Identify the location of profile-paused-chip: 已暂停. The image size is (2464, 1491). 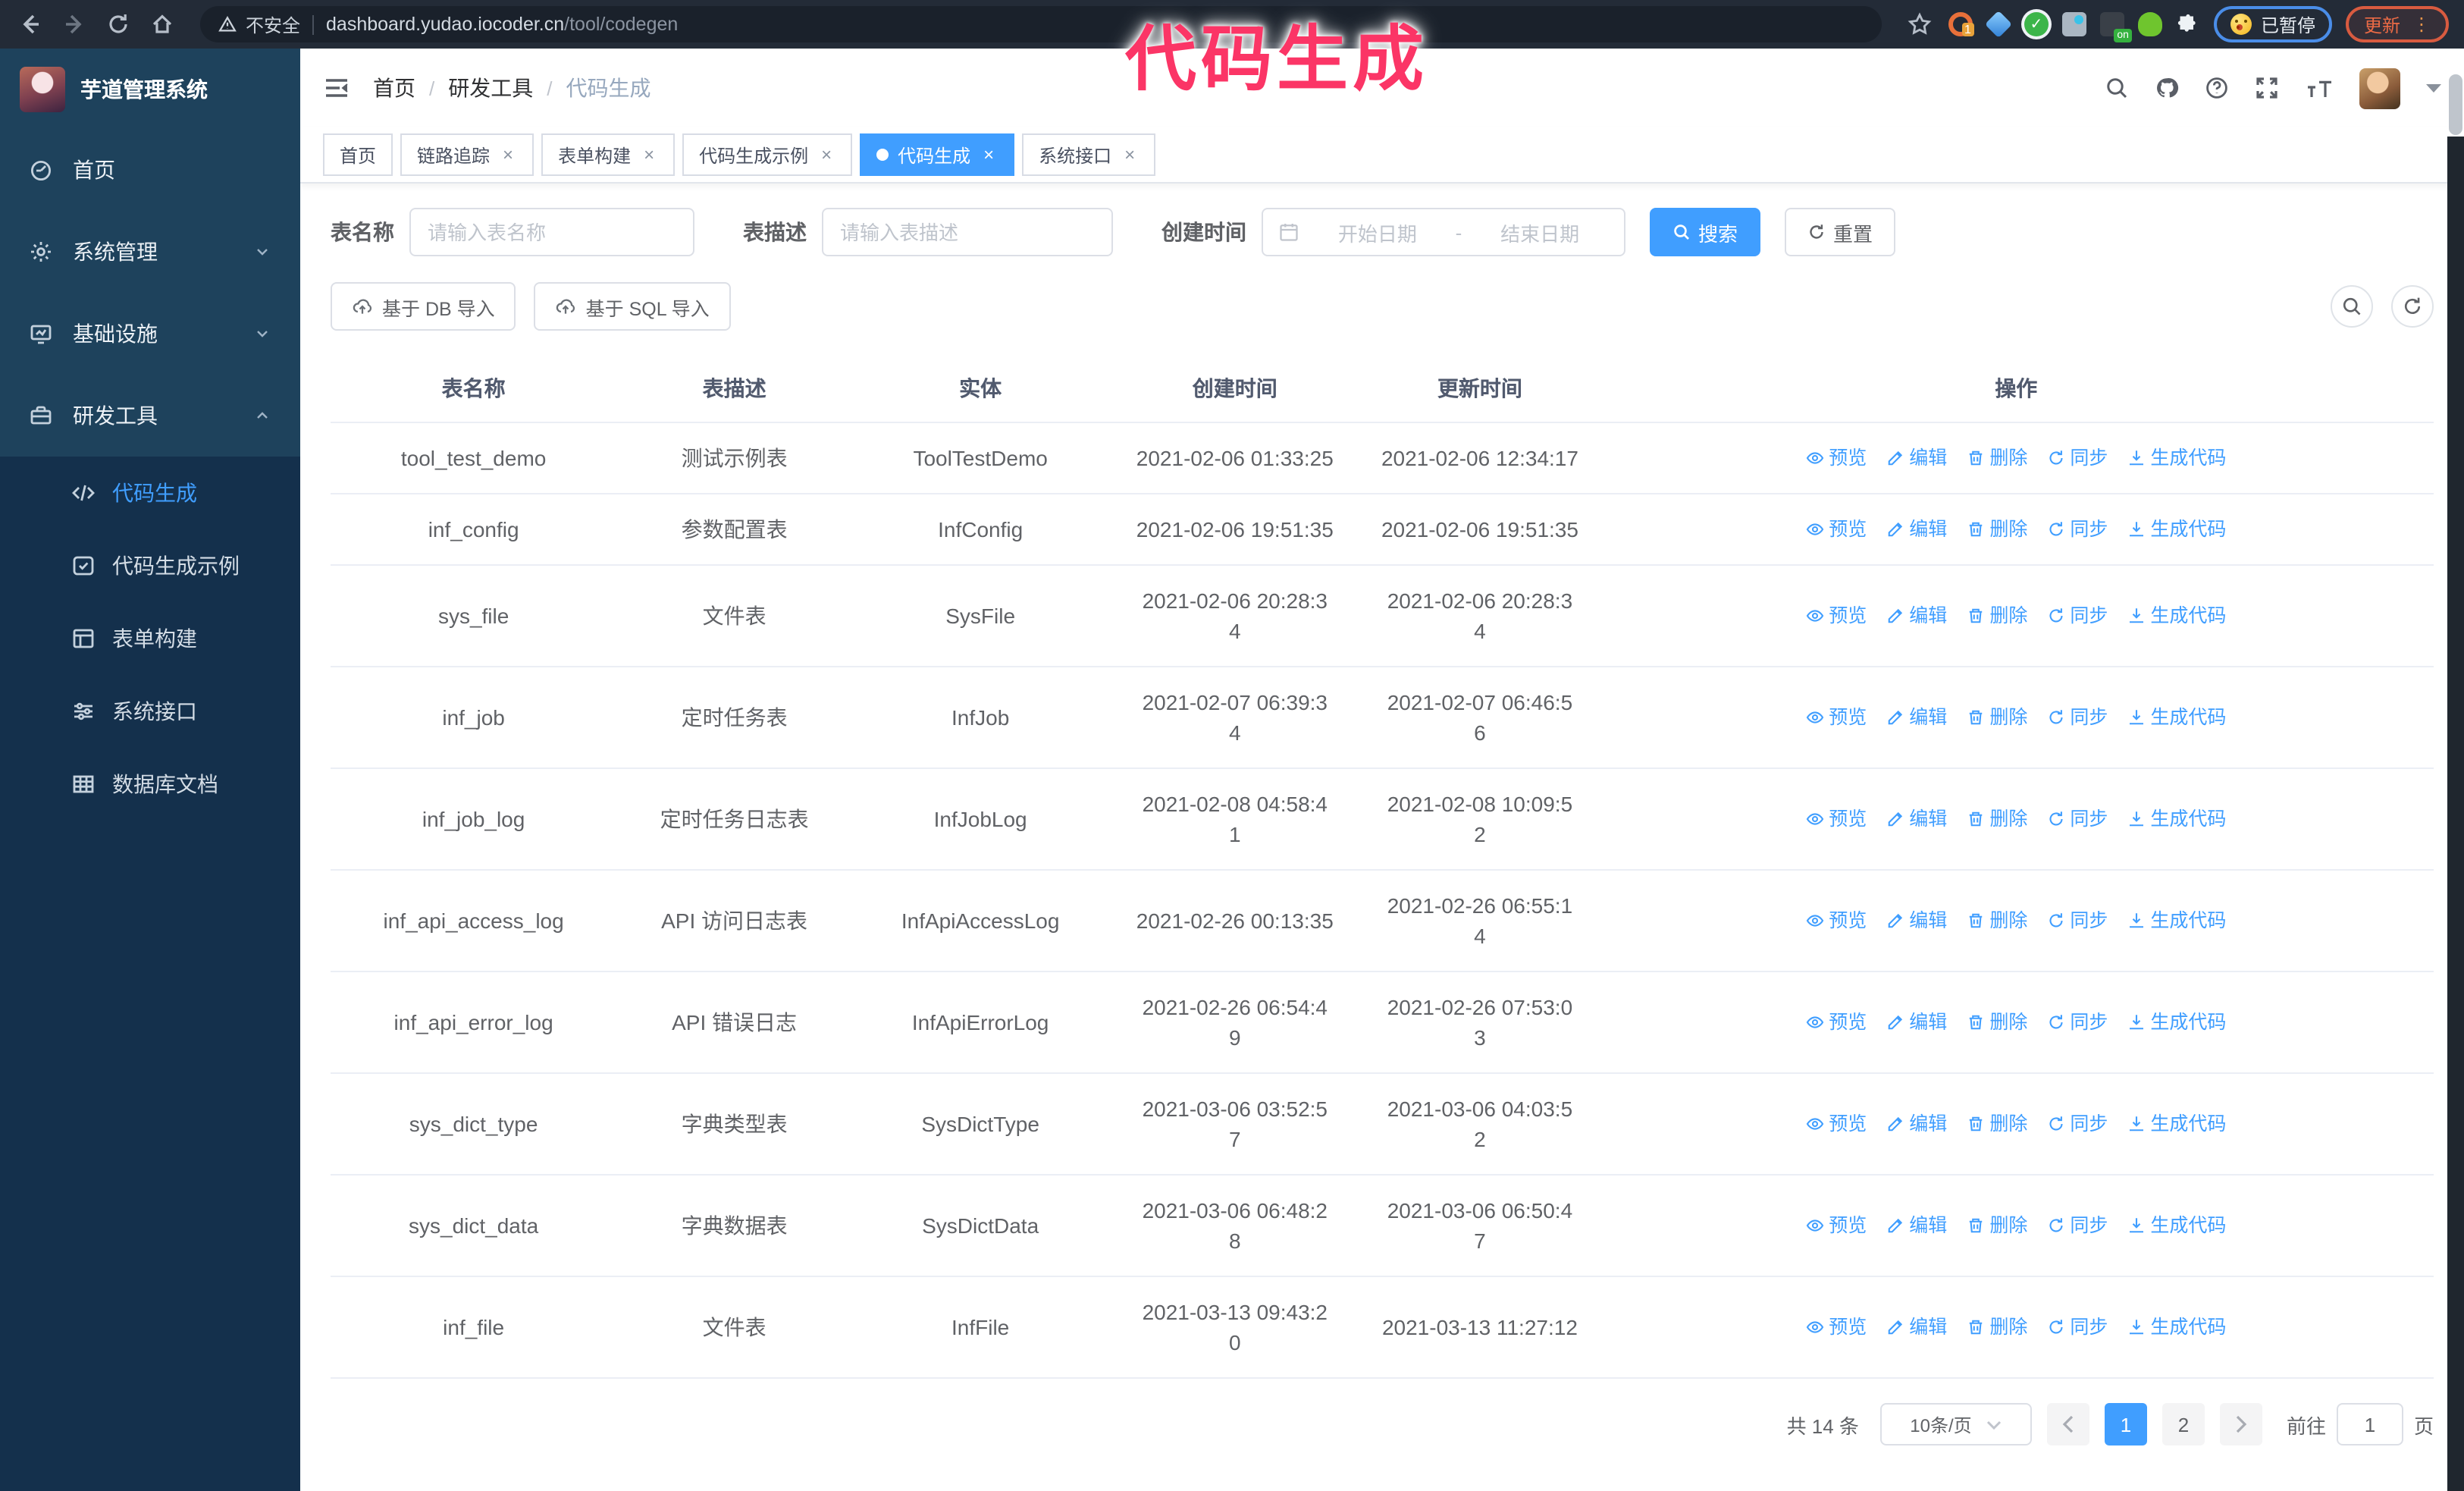
(2273, 24).